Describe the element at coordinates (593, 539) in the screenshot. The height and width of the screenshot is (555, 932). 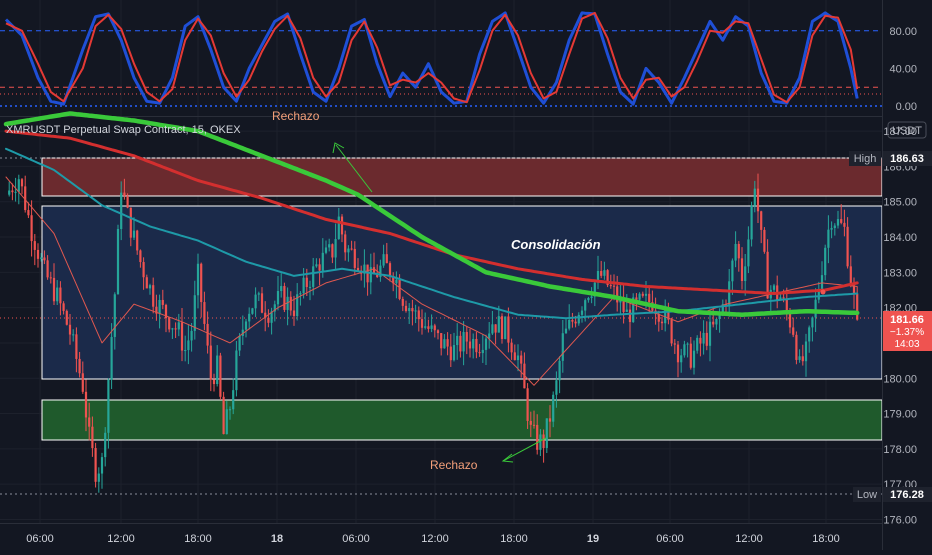
I see `time-tick-label: 19` at that location.